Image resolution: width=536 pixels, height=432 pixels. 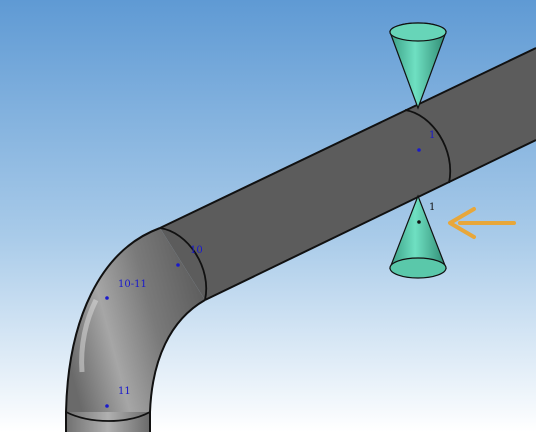 What do you see at coordinates (89, 335) in the screenshot?
I see `elbow-highlight` at bounding box center [89, 335].